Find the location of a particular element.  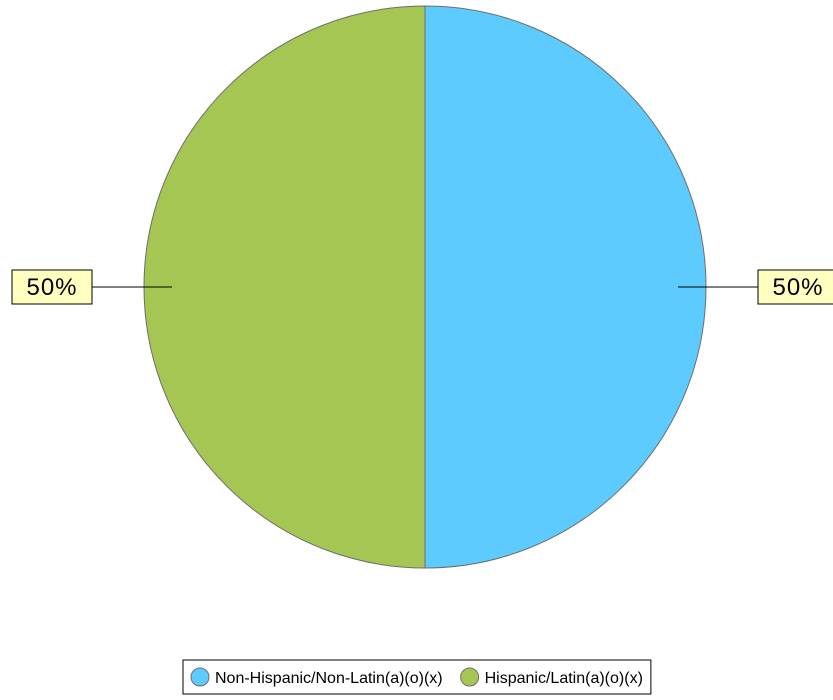

pct-label-box-hispanic-latin-a-o-x is located at coordinates (52, 287).